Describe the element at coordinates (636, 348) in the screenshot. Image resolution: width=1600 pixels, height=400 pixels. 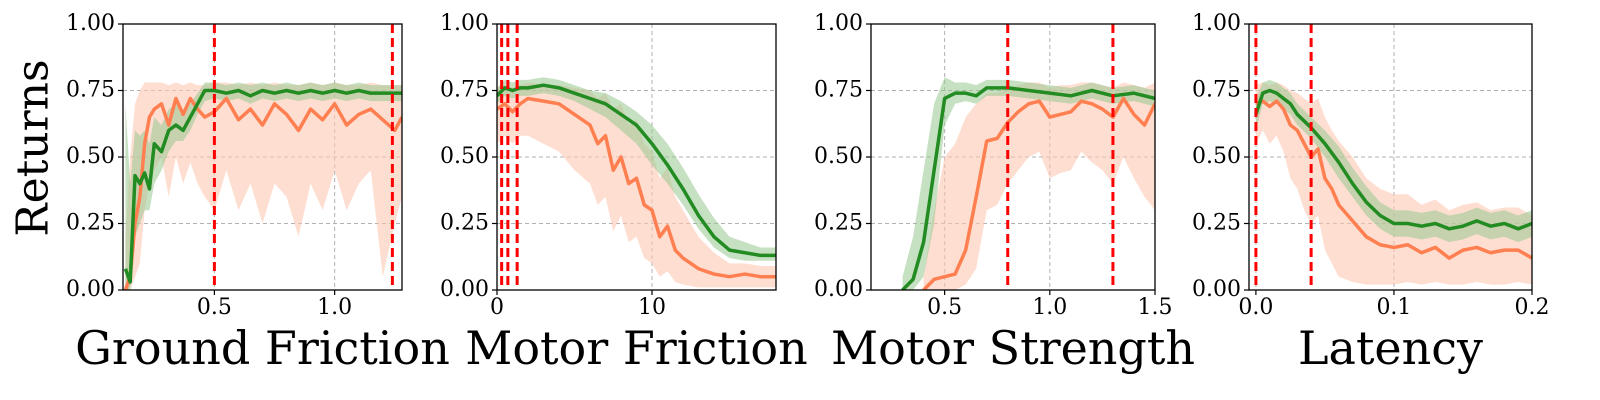
I see `x-axis-label: Motor Friction` at that location.